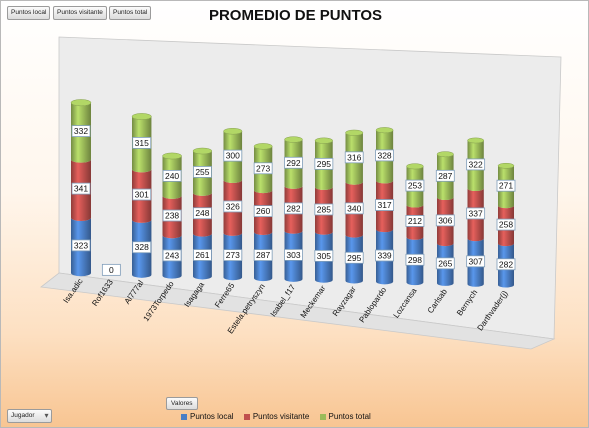 The image size is (589, 428). I want to click on data-label: 212, so click(415, 221).